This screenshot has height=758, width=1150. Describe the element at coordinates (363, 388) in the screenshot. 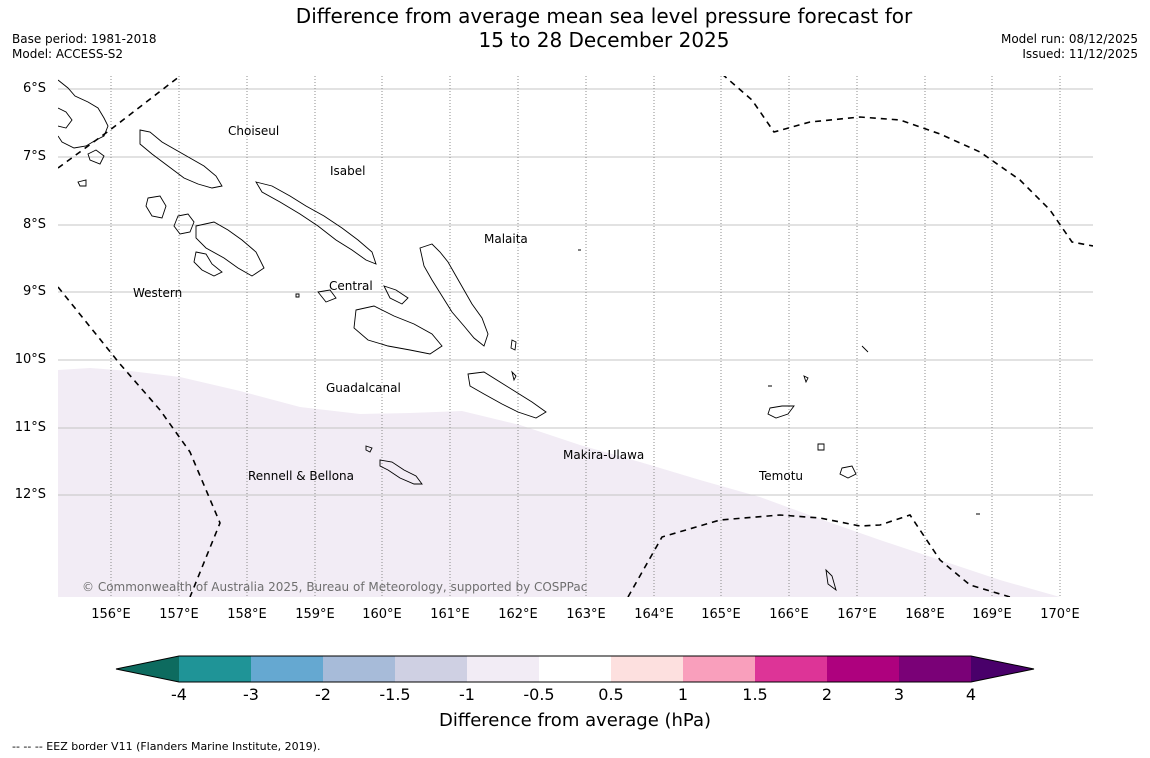

I see `region-label-guadalcanal: Guadalcanal` at that location.